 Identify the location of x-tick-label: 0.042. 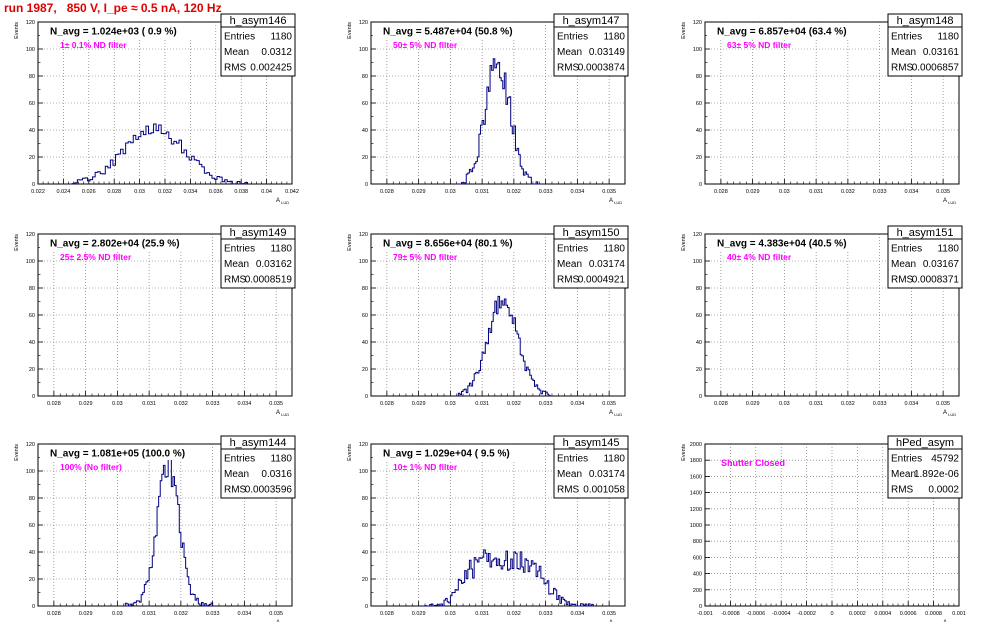
(292, 192).